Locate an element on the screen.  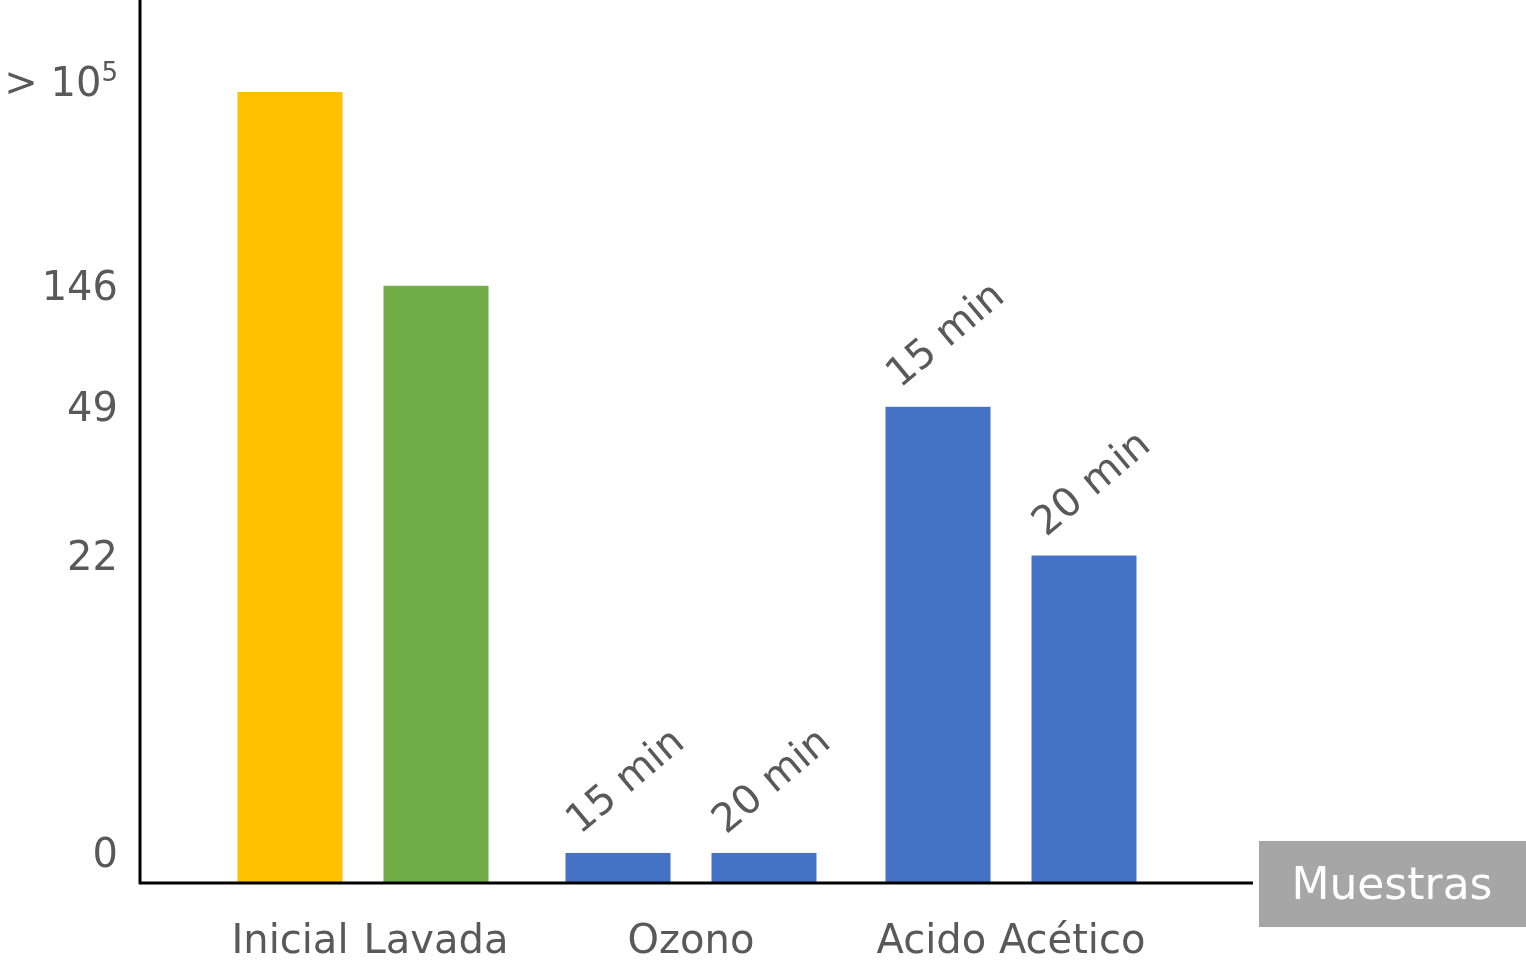
x-tick-label: Lavada is located at coordinates (436, 939).